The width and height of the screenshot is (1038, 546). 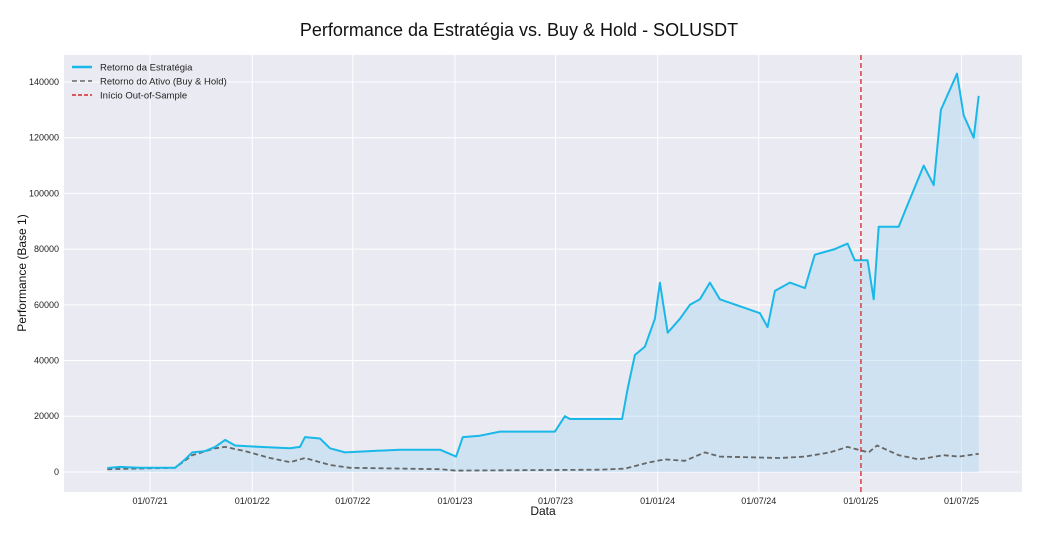 What do you see at coordinates (454, 501) in the screenshot?
I see `x-tick-label: 01/01/23` at bounding box center [454, 501].